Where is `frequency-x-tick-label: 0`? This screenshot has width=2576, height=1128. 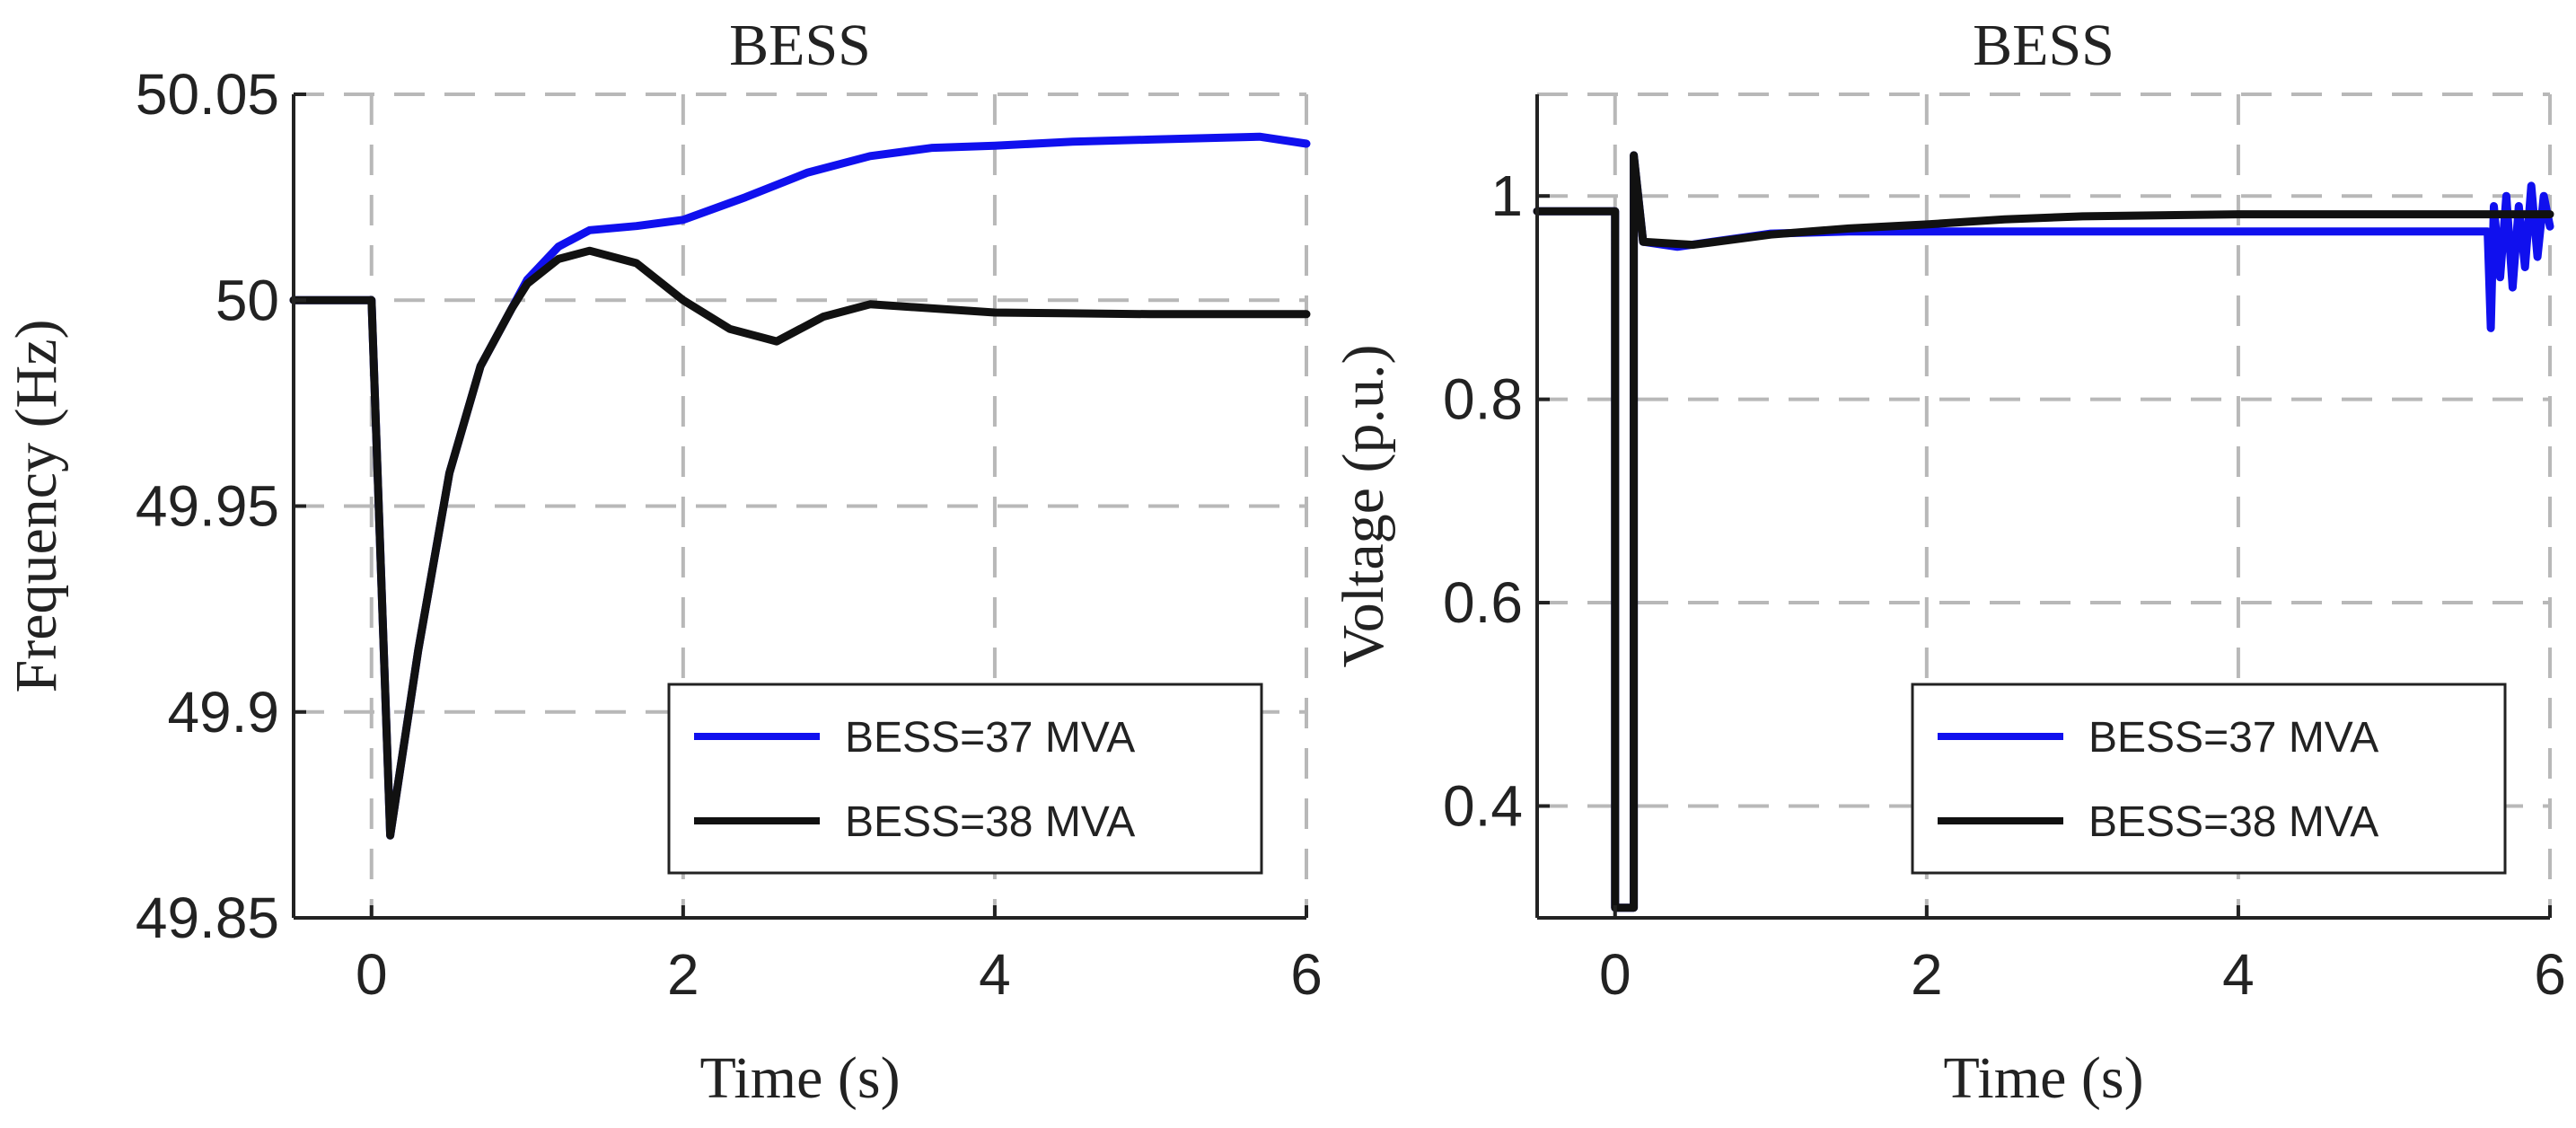
frequency-x-tick-label: 0 is located at coordinates (372, 974).